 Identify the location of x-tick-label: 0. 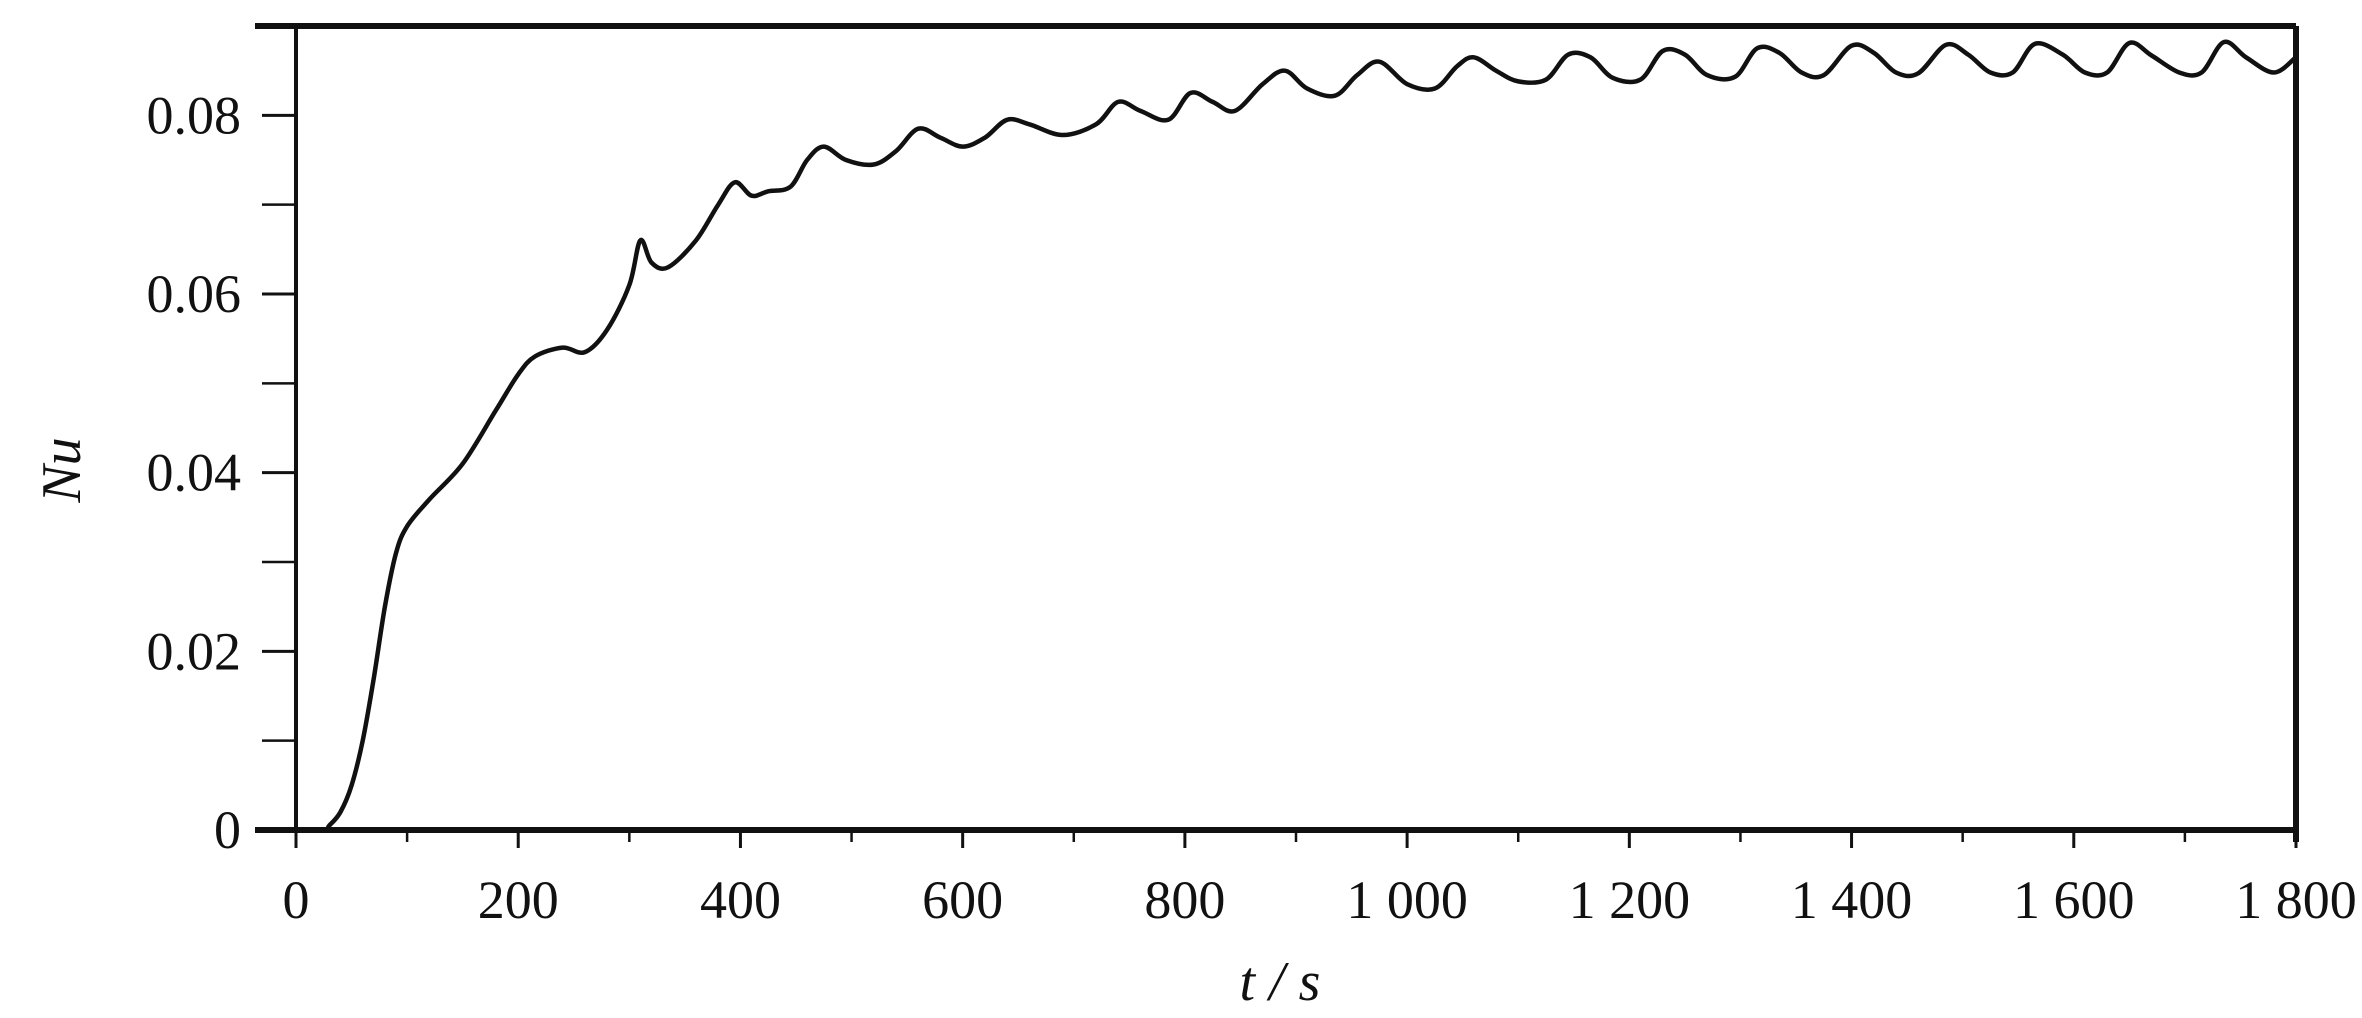
(296, 900).